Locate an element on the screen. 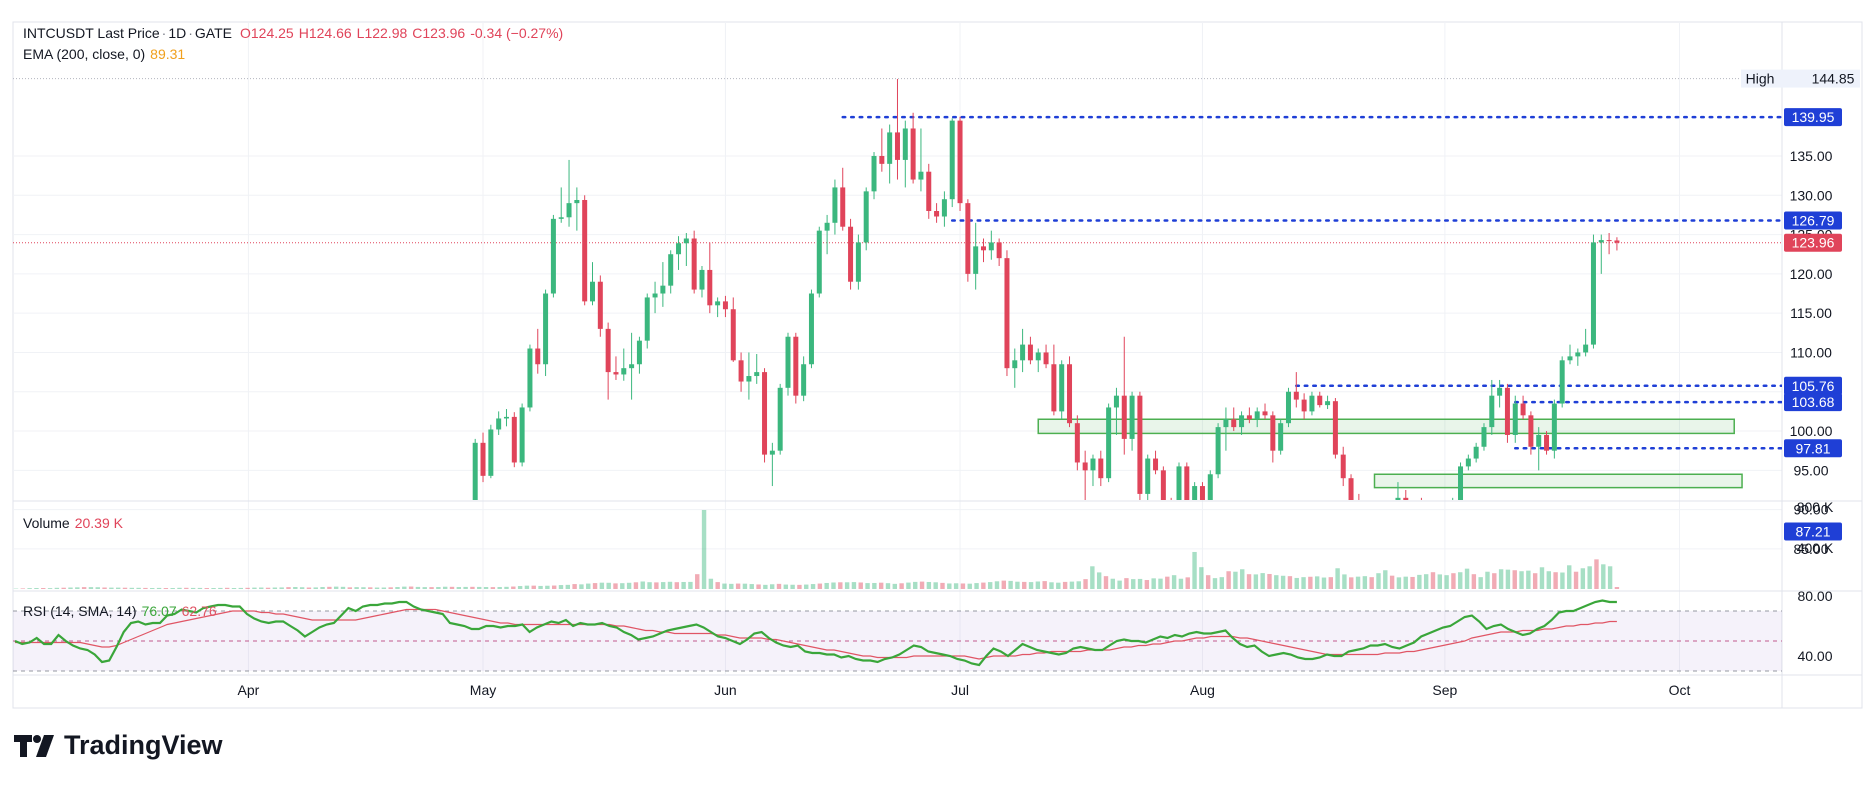 The height and width of the screenshot is (789, 1876). ohlc-high: H124.66 is located at coordinates (325, 33).